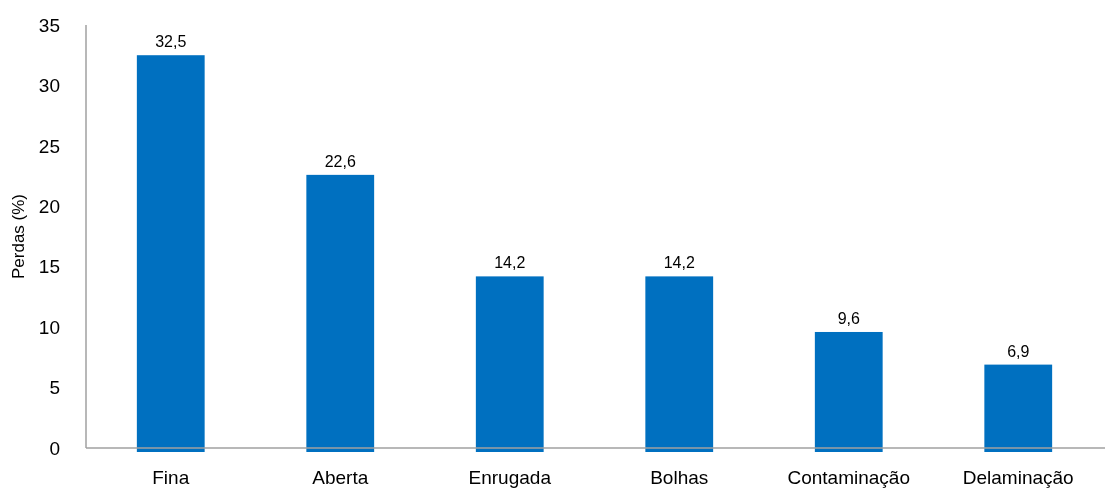 This screenshot has width=1105, height=492. Describe the element at coordinates (54, 448) in the screenshot. I see `y-tick-label: 0` at that location.